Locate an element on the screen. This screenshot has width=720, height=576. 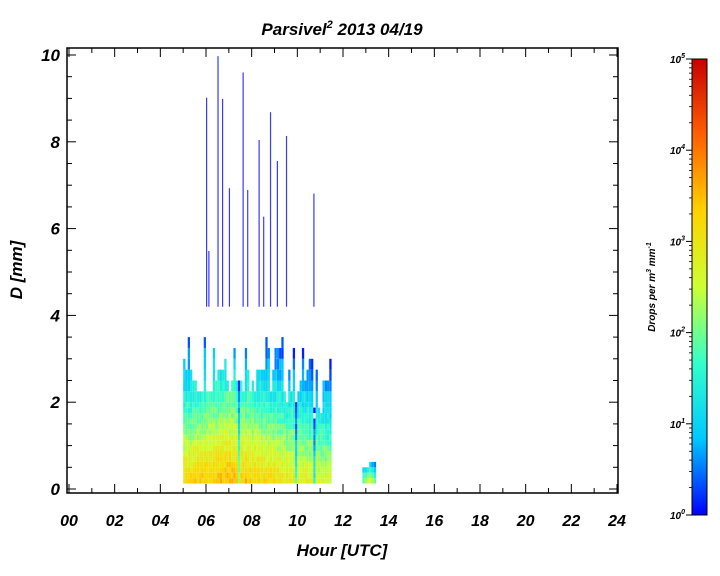
large-drop-streak is located at coordinates (229, 247).